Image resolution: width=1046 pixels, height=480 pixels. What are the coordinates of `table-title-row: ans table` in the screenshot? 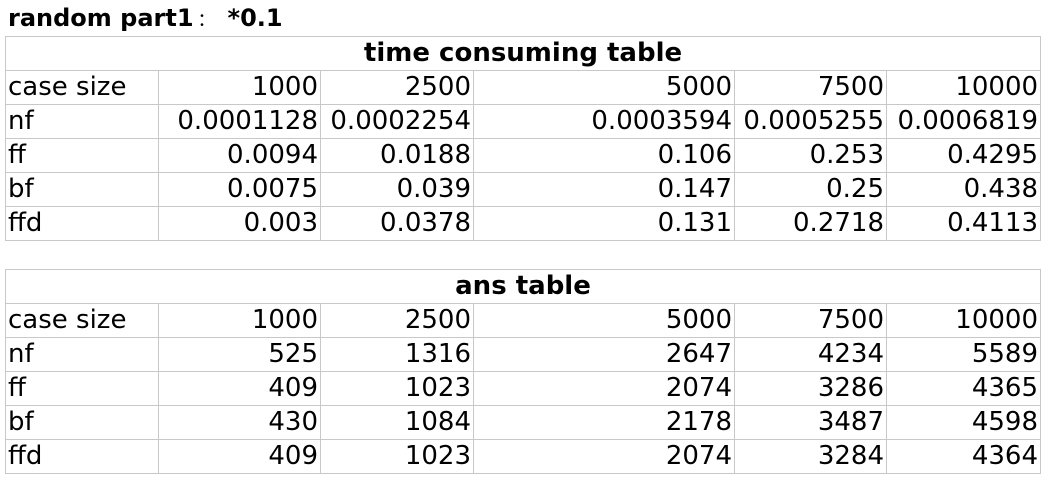 It's located at (523, 286).